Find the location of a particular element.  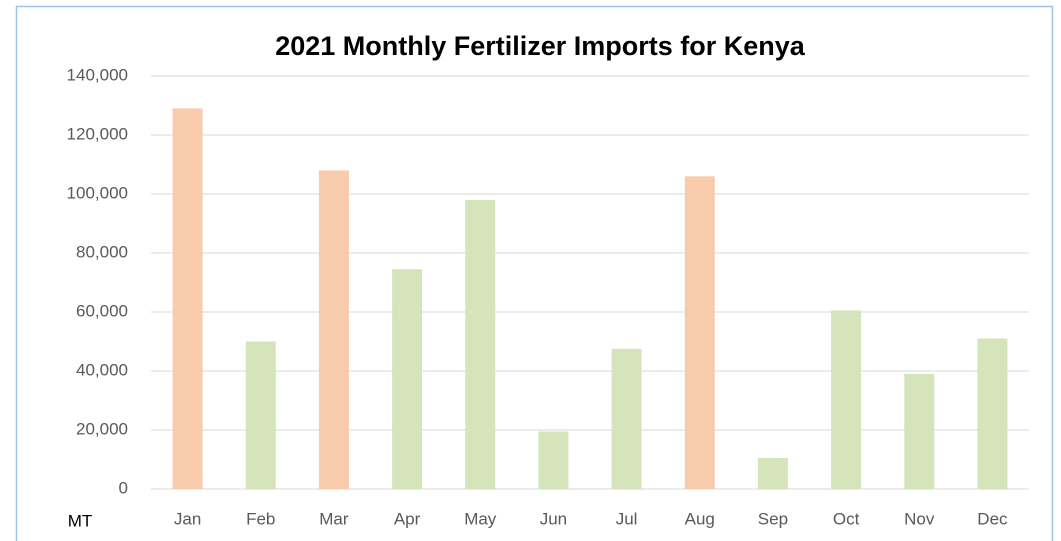

x-tick-label: Sep is located at coordinates (773, 518).